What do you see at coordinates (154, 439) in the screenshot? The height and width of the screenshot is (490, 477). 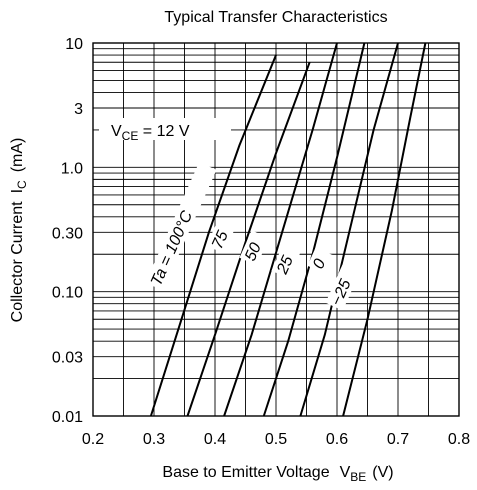 I see `x-tick-label: 0.3` at bounding box center [154, 439].